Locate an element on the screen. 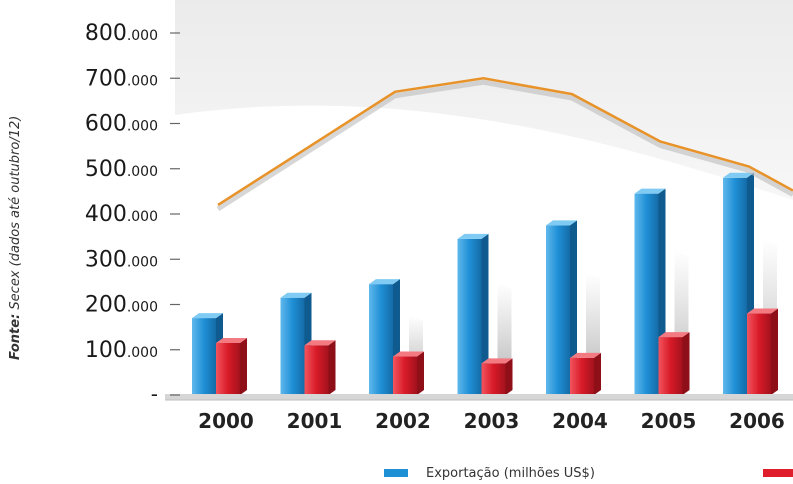 The height and width of the screenshot is (484, 793). x-axis-floor is located at coordinates (479, 397).